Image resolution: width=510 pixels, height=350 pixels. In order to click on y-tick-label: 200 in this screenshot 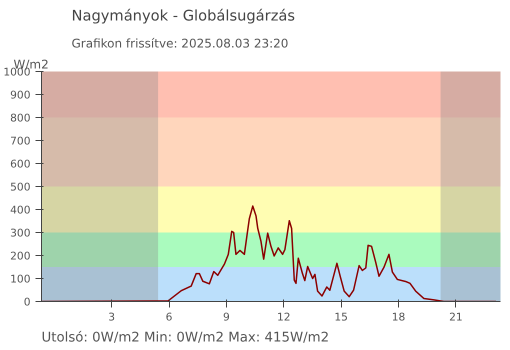, I will do `click(20, 256)`.